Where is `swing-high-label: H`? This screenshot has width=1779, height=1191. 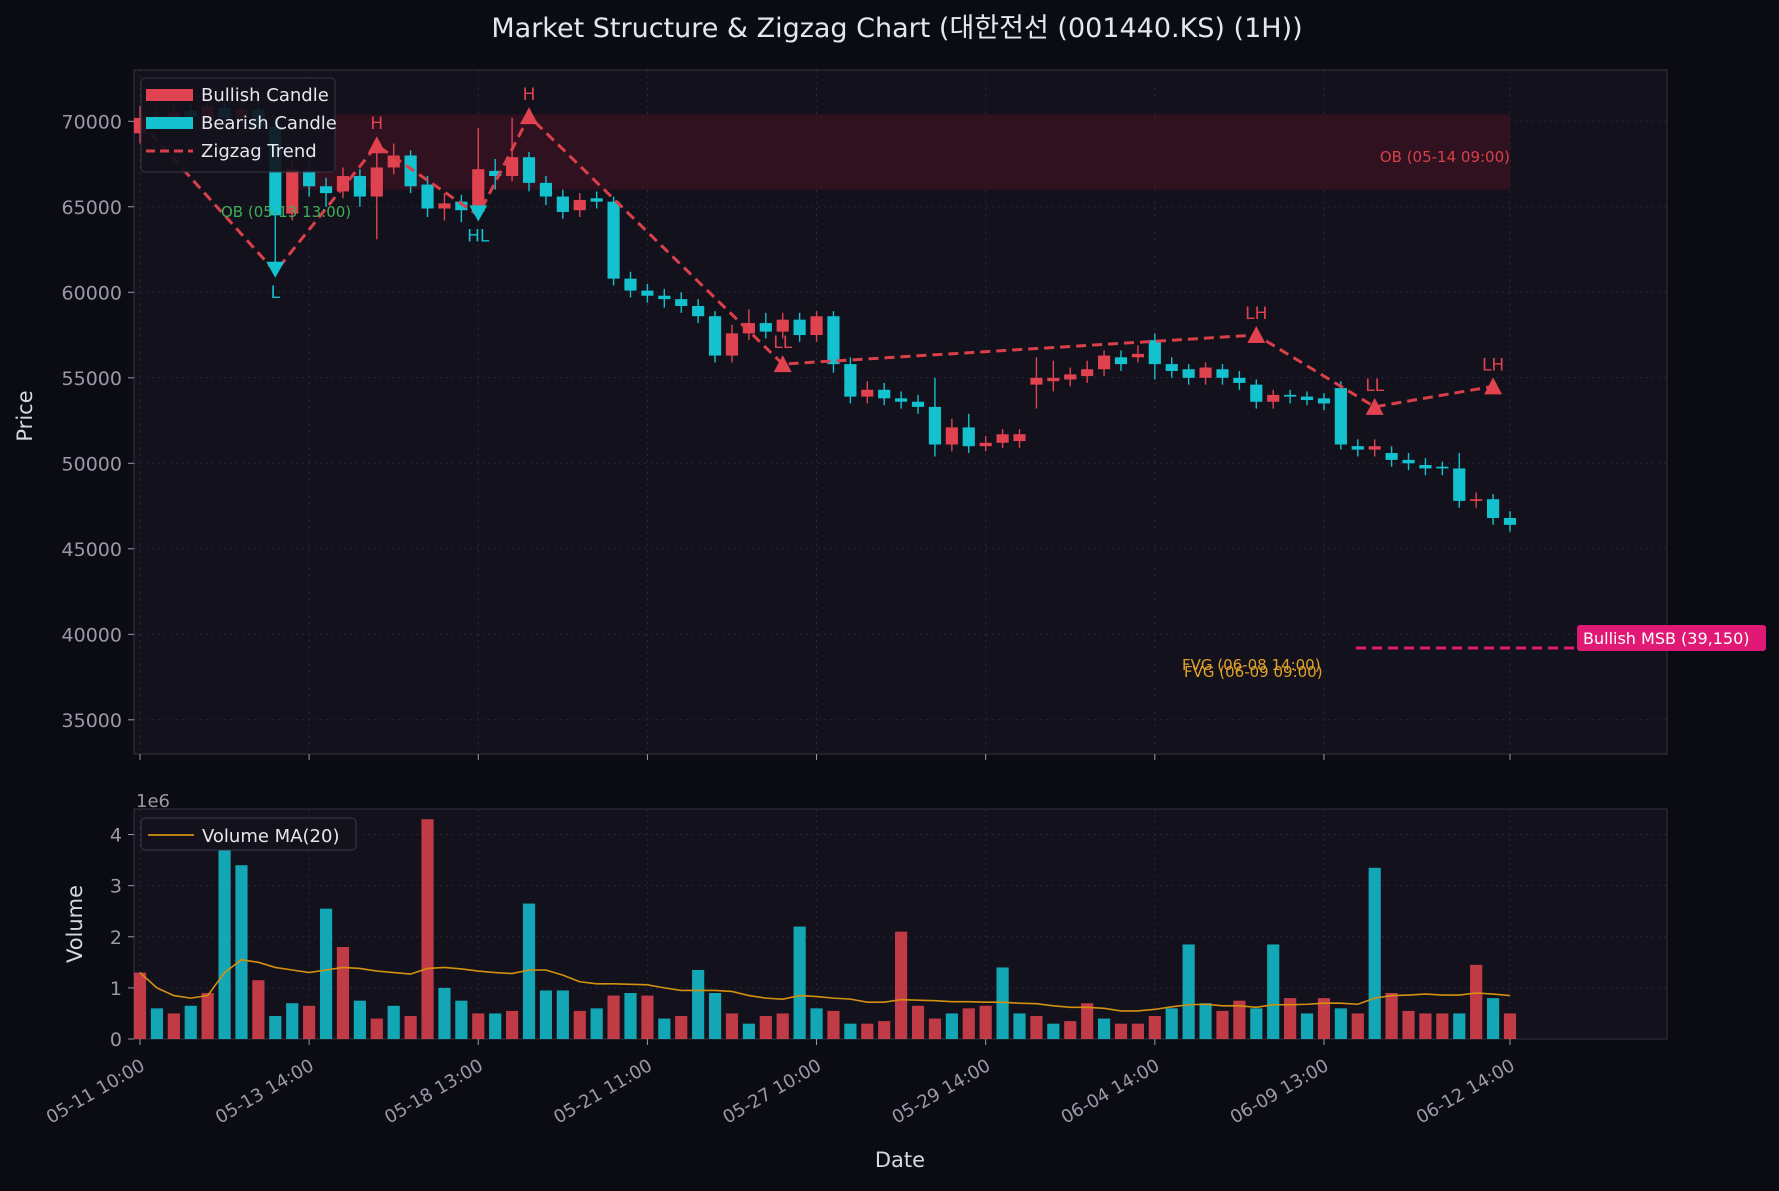
swing-high-label: H is located at coordinates (529, 95).